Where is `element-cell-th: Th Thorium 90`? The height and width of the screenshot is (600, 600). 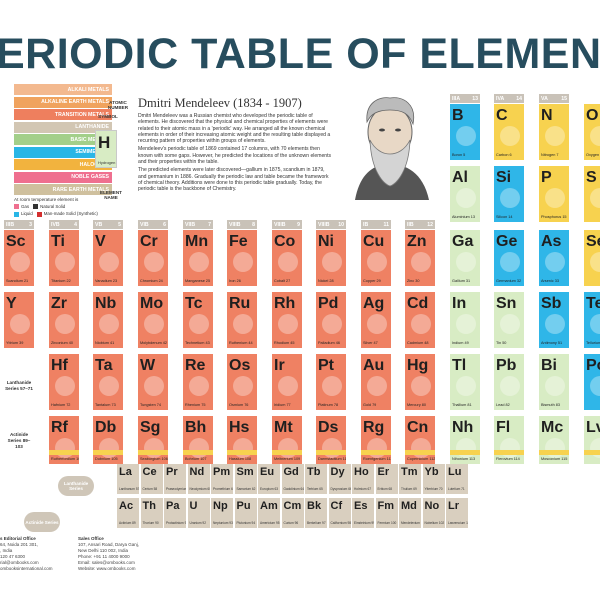
element-cell-th: Th Thorium 90 is located at coordinates (151, 513).